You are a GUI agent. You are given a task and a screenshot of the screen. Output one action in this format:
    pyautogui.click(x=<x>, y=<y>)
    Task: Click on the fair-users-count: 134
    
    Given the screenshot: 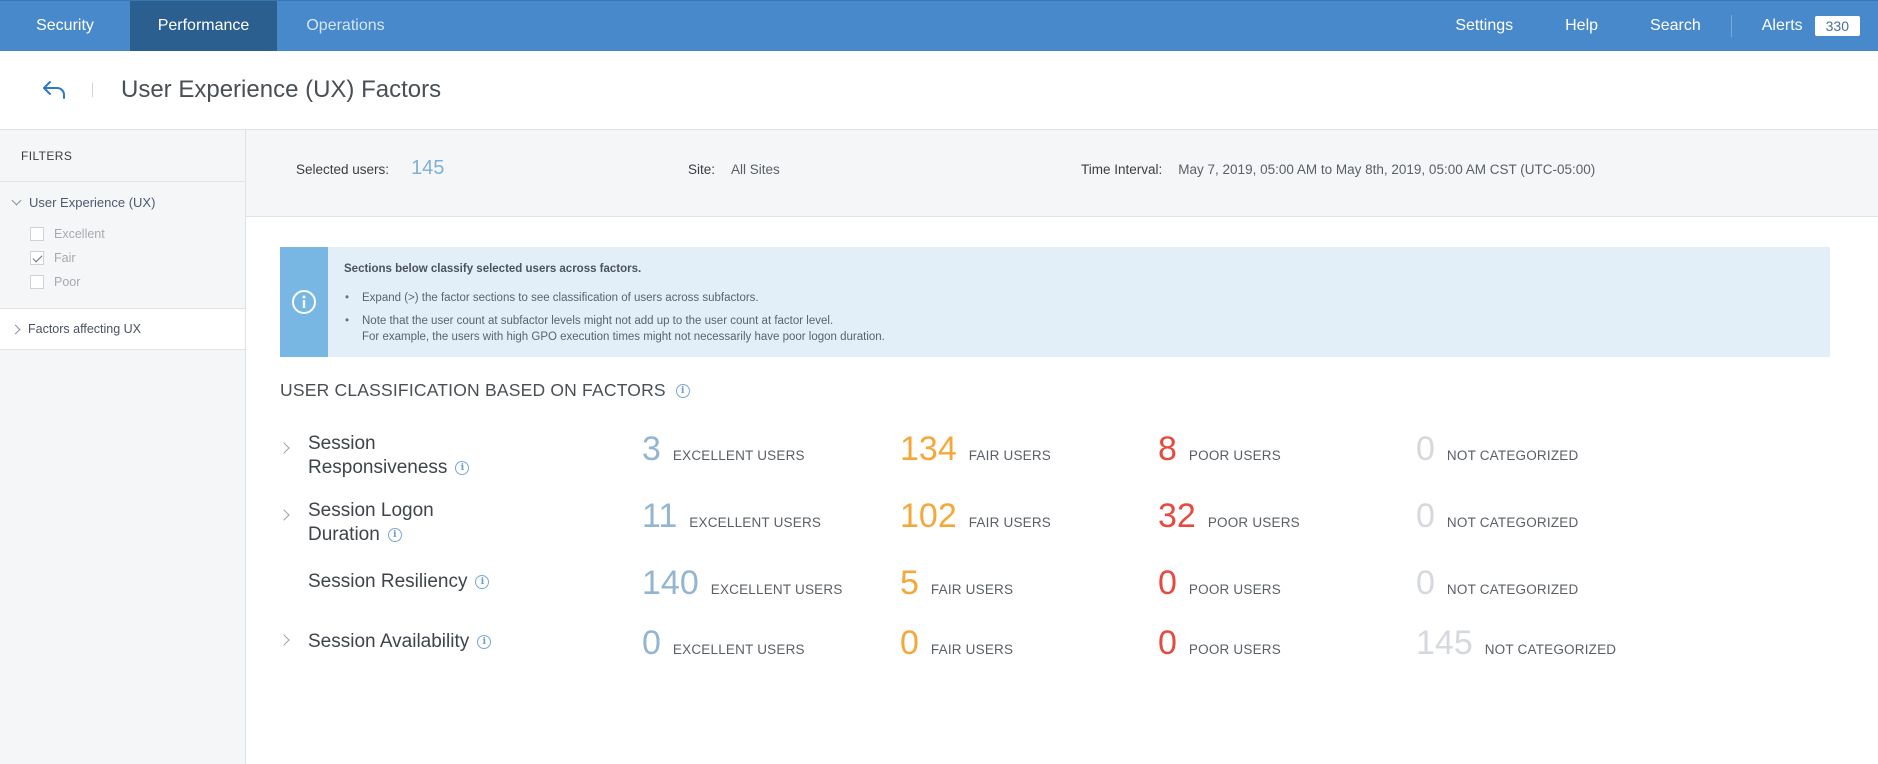 What is the action you would take?
    pyautogui.click(x=928, y=449)
    